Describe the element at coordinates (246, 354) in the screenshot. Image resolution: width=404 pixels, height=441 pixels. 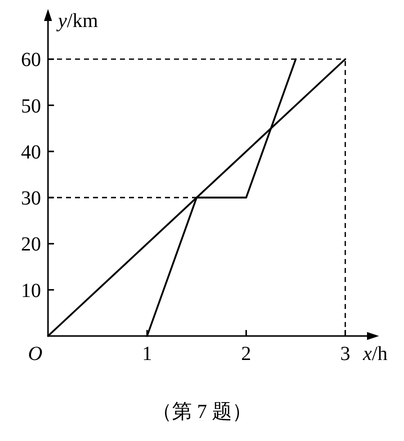
I see `x-tick-label: 2` at that location.